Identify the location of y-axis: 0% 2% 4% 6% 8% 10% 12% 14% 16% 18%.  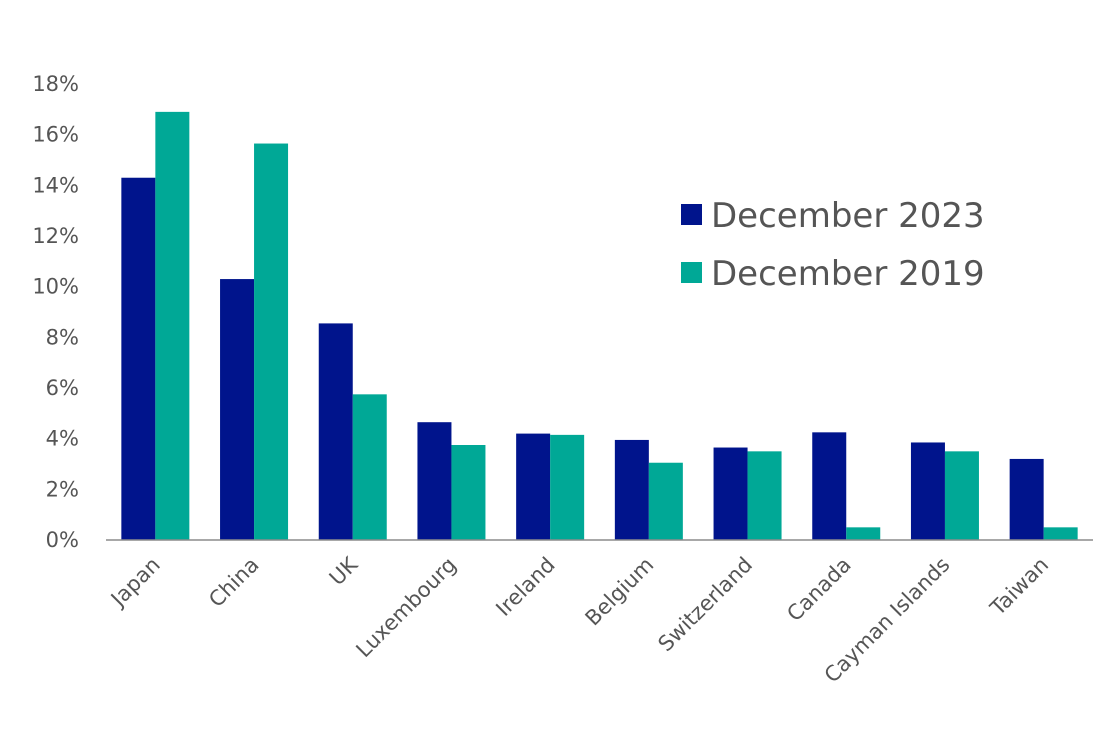
(55, 312).